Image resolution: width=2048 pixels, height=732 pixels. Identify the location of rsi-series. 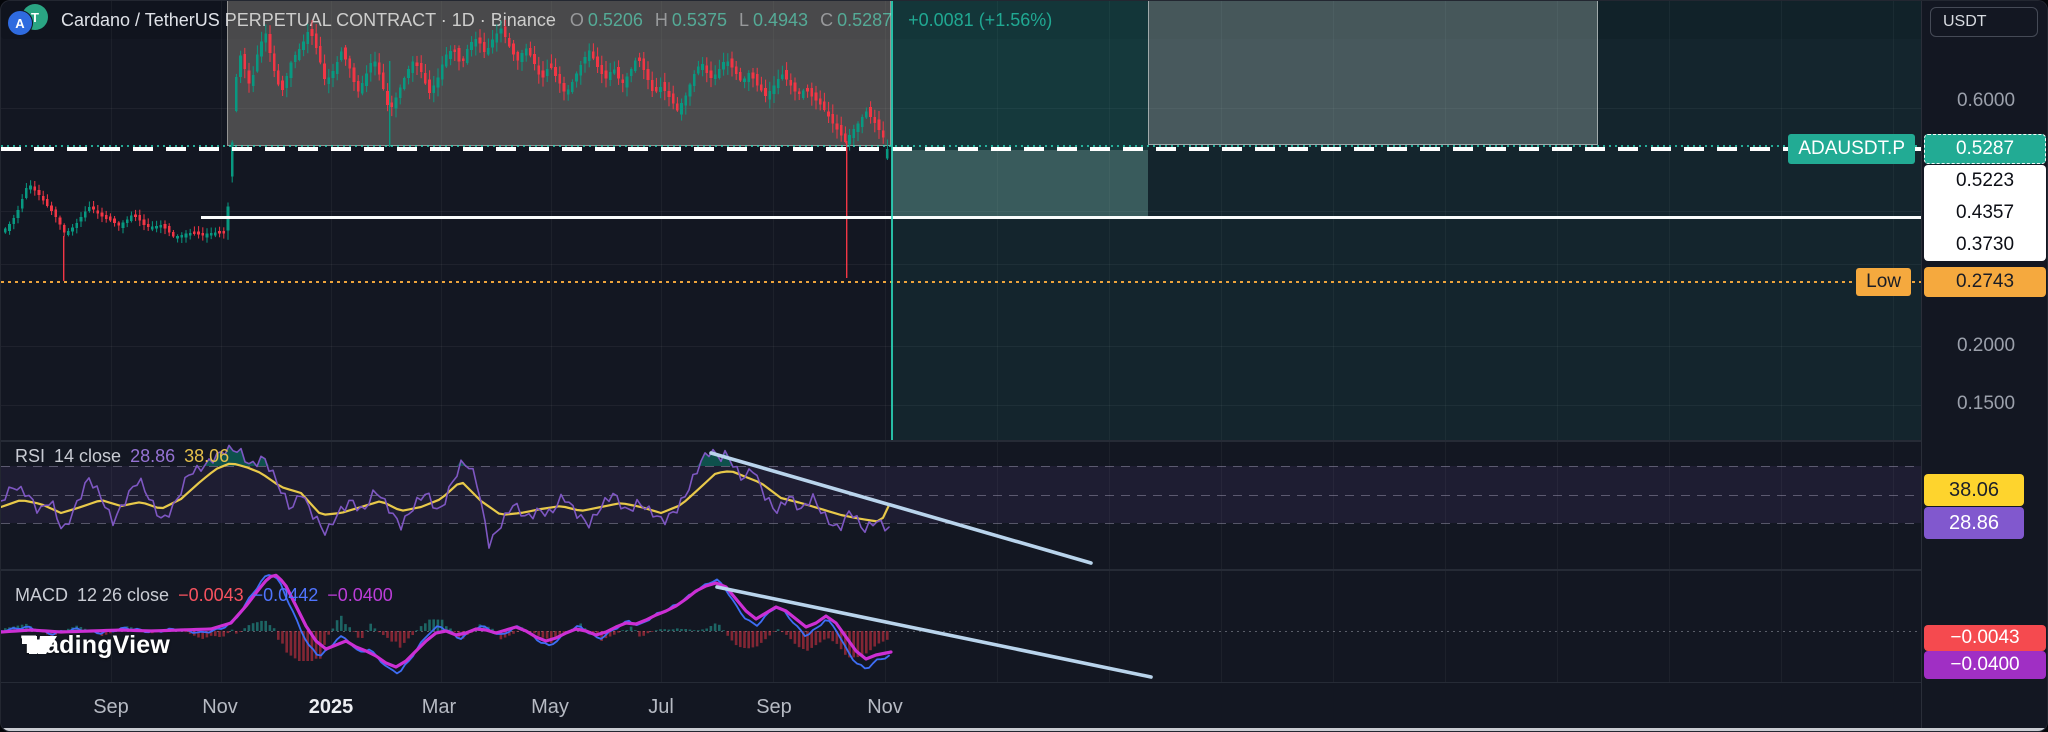
(547, 504).